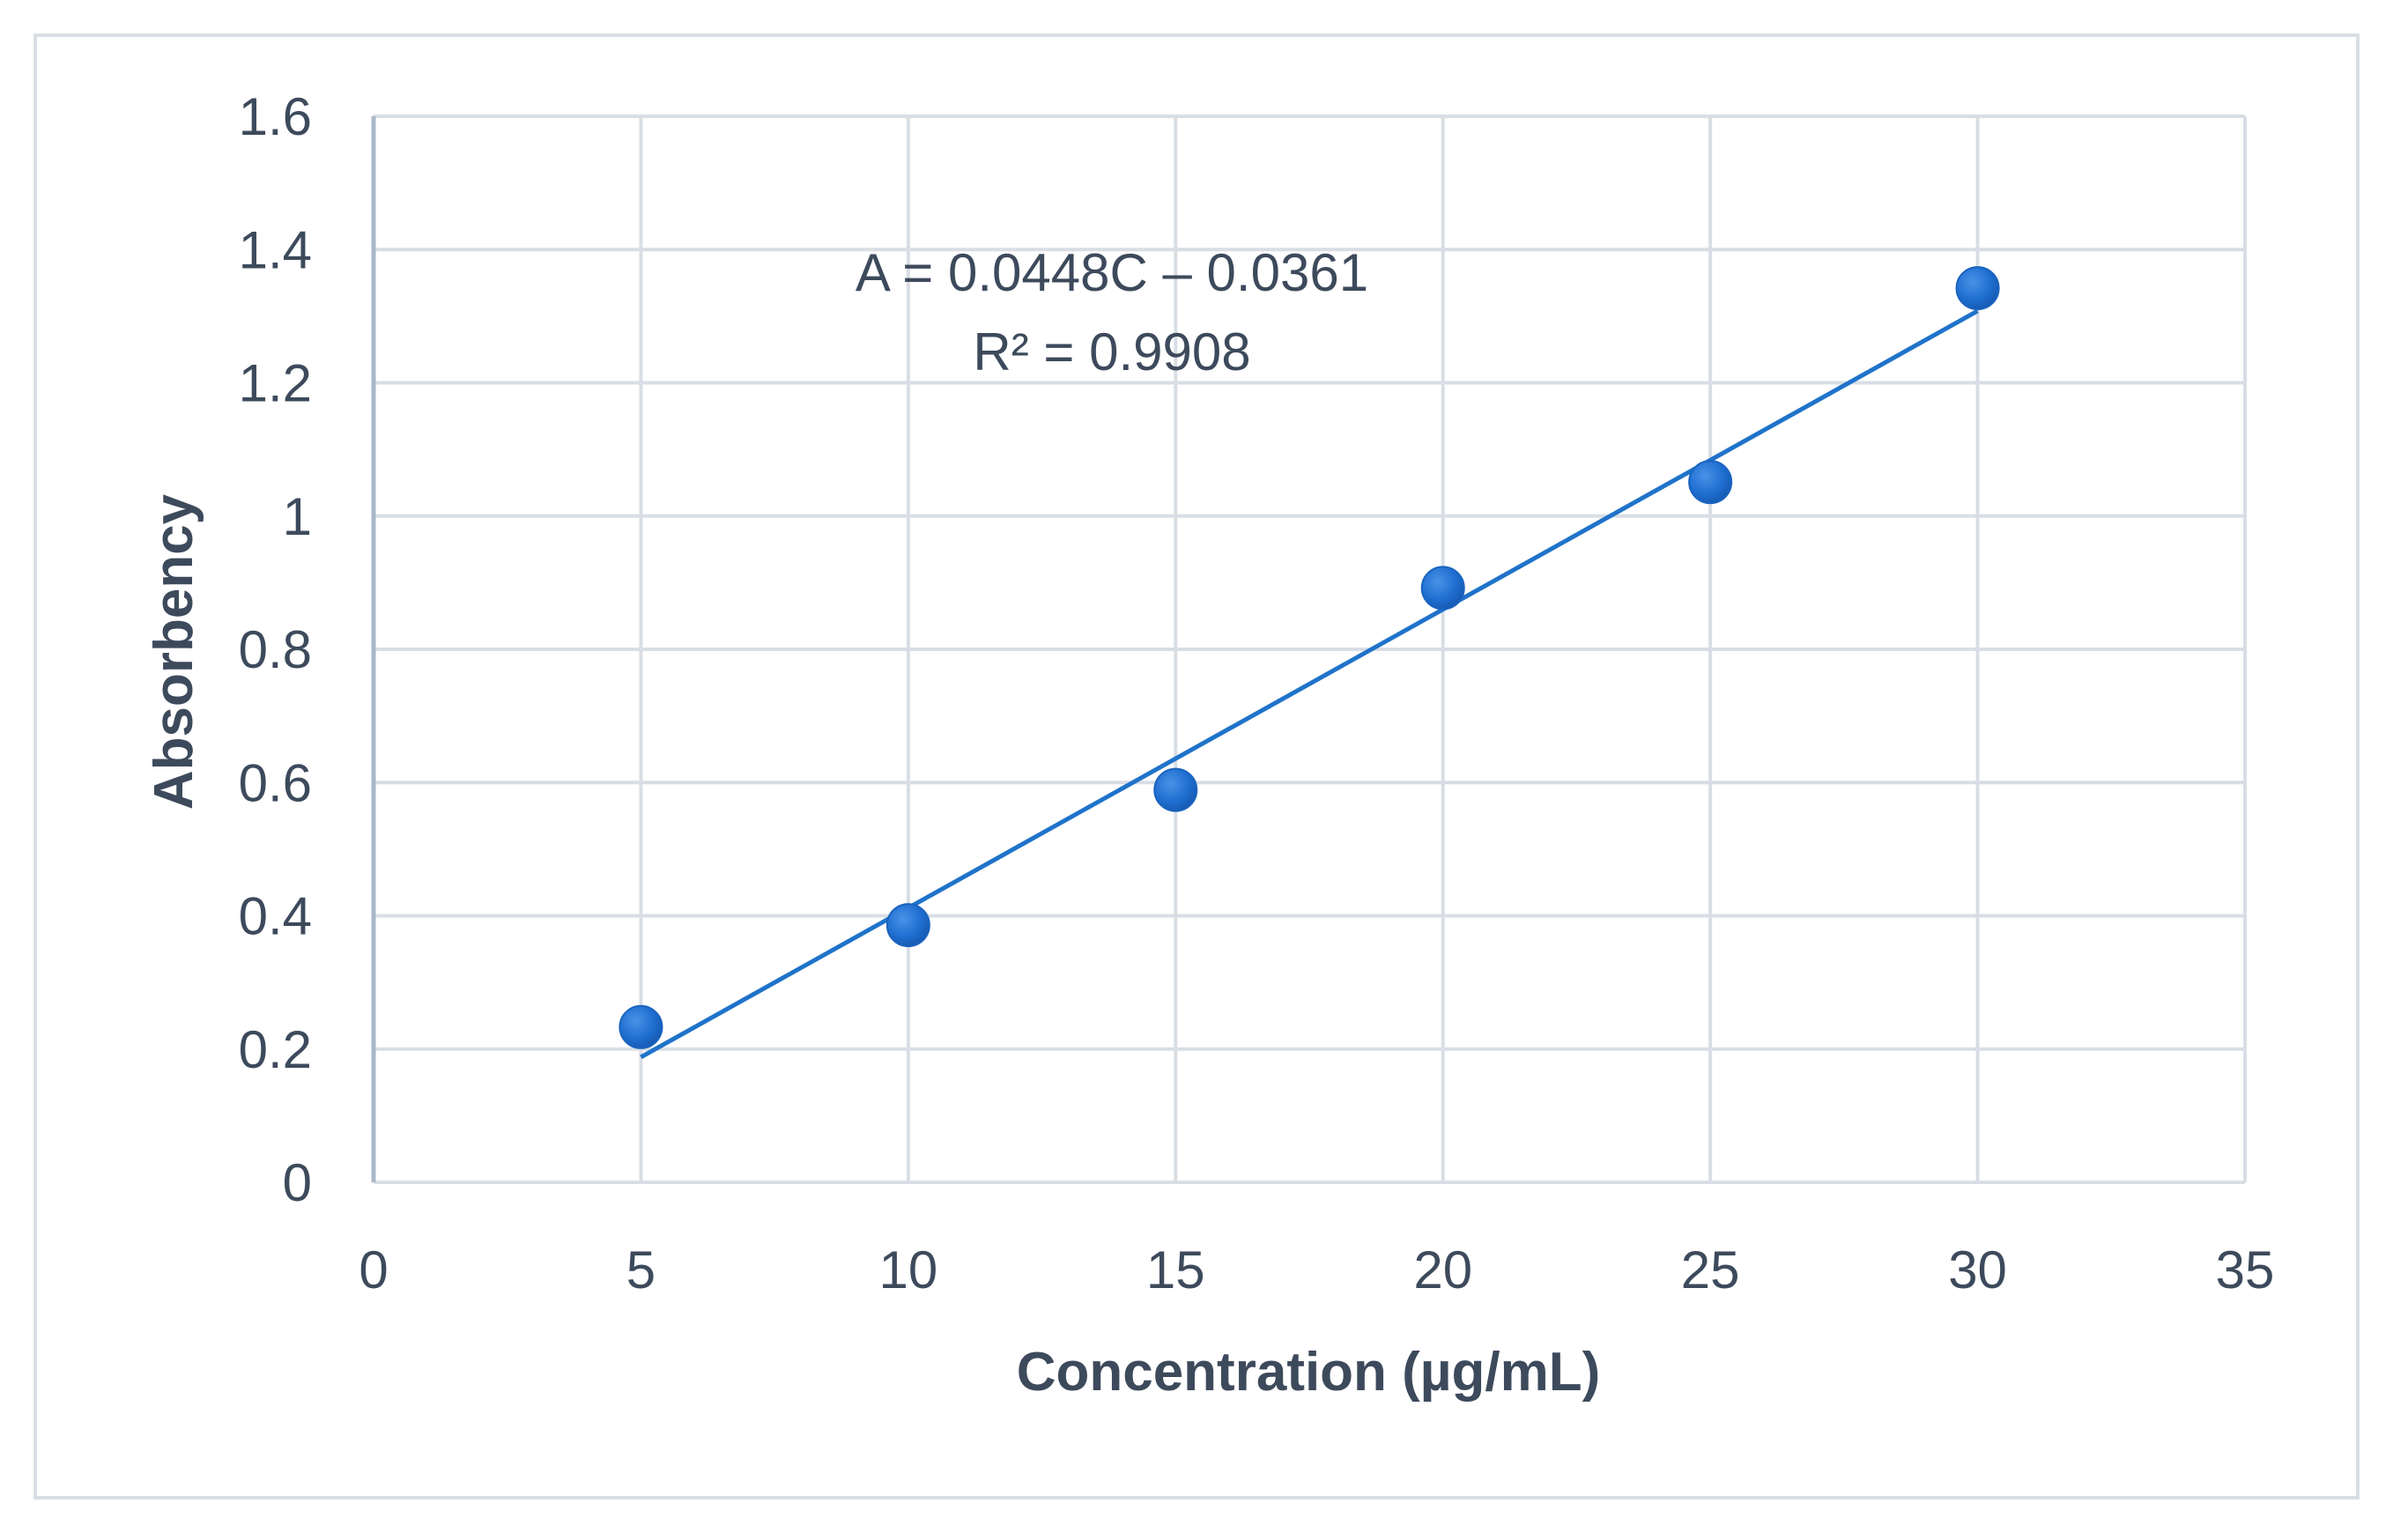 This screenshot has width=2393, height=1540. What do you see at coordinates (275, 649) in the screenshot?
I see `y-tick-label: 0.8` at bounding box center [275, 649].